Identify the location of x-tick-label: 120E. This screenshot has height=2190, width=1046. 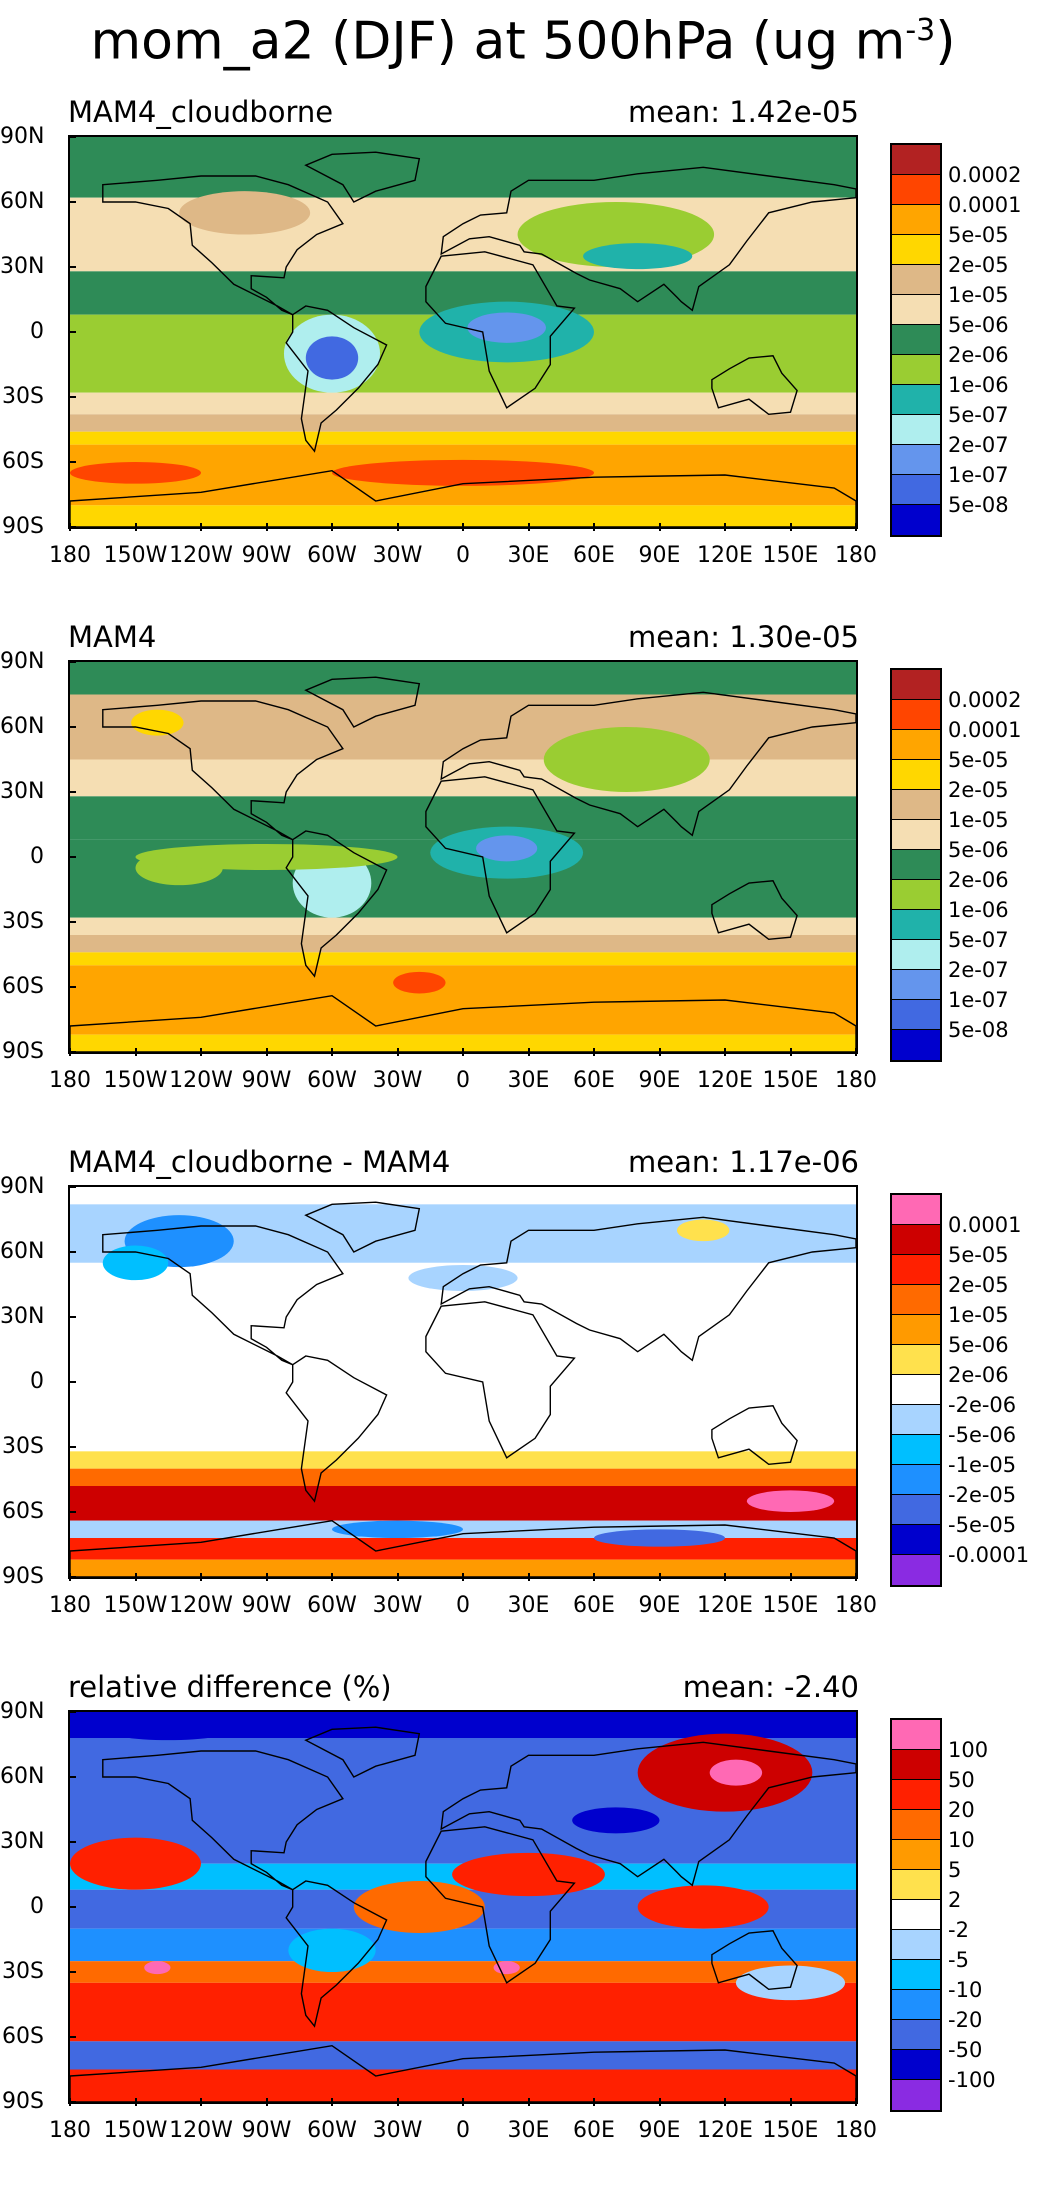
(725, 1080).